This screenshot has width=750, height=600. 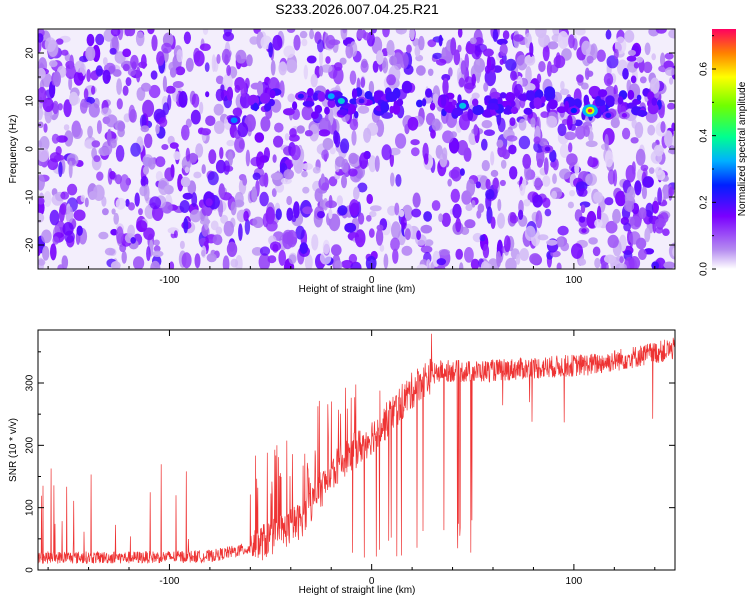 I want to click on colorbar-tick-label: 0.6, so click(x=704, y=69).